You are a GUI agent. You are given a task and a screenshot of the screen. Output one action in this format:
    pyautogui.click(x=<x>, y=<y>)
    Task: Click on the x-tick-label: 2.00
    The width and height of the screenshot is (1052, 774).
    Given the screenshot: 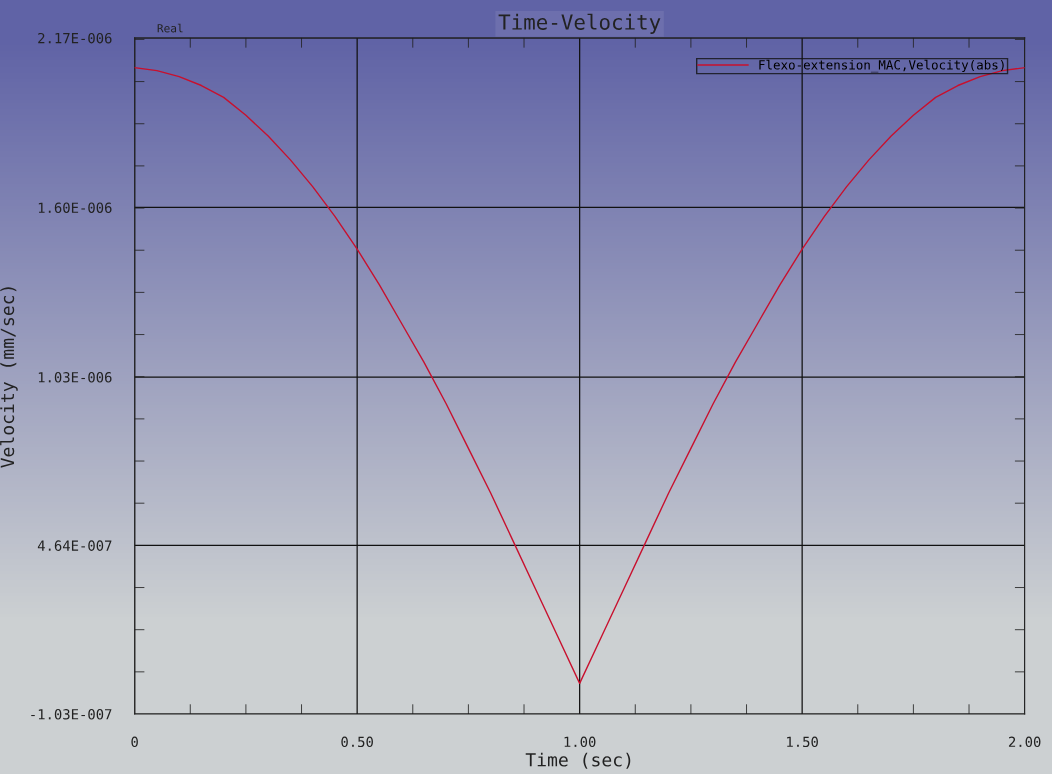 What is the action you would take?
    pyautogui.click(x=1024, y=742)
    